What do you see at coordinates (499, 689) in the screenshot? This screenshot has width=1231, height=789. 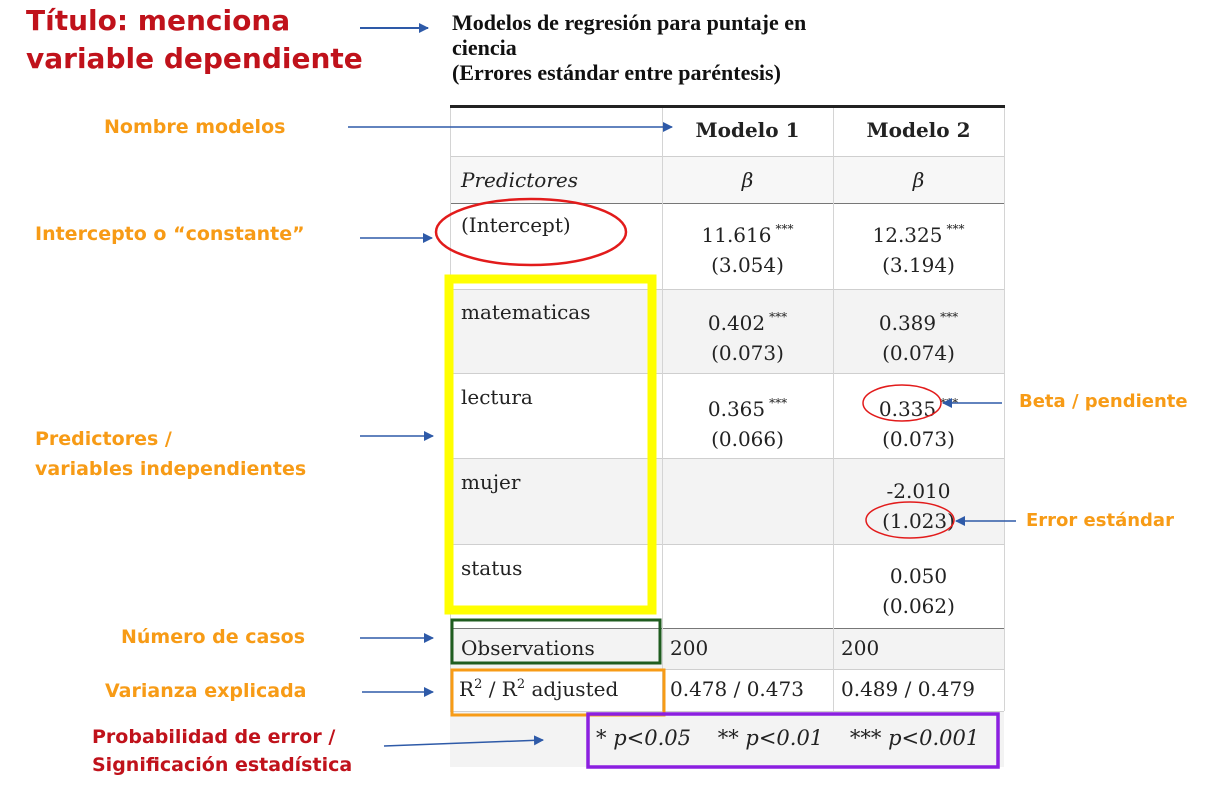 I see `r2-label-part: / R` at bounding box center [499, 689].